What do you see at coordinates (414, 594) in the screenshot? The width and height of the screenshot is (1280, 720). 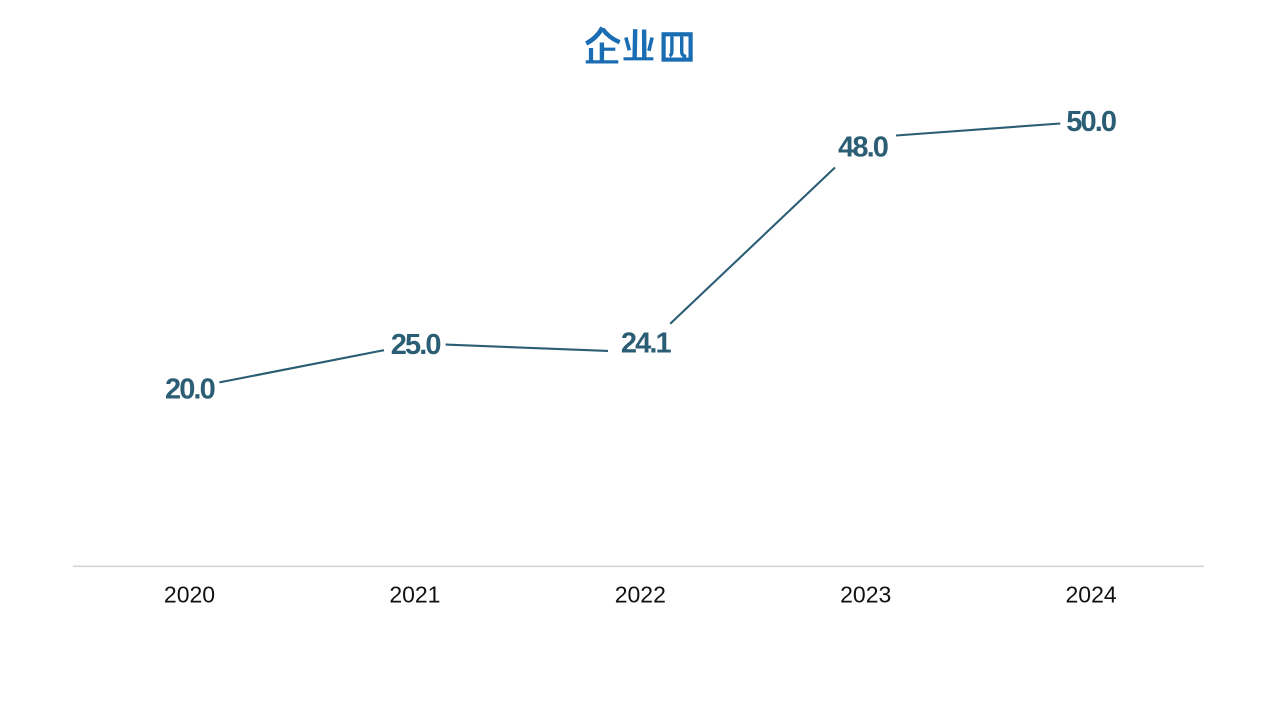 I see `svg-text: 2021` at bounding box center [414, 594].